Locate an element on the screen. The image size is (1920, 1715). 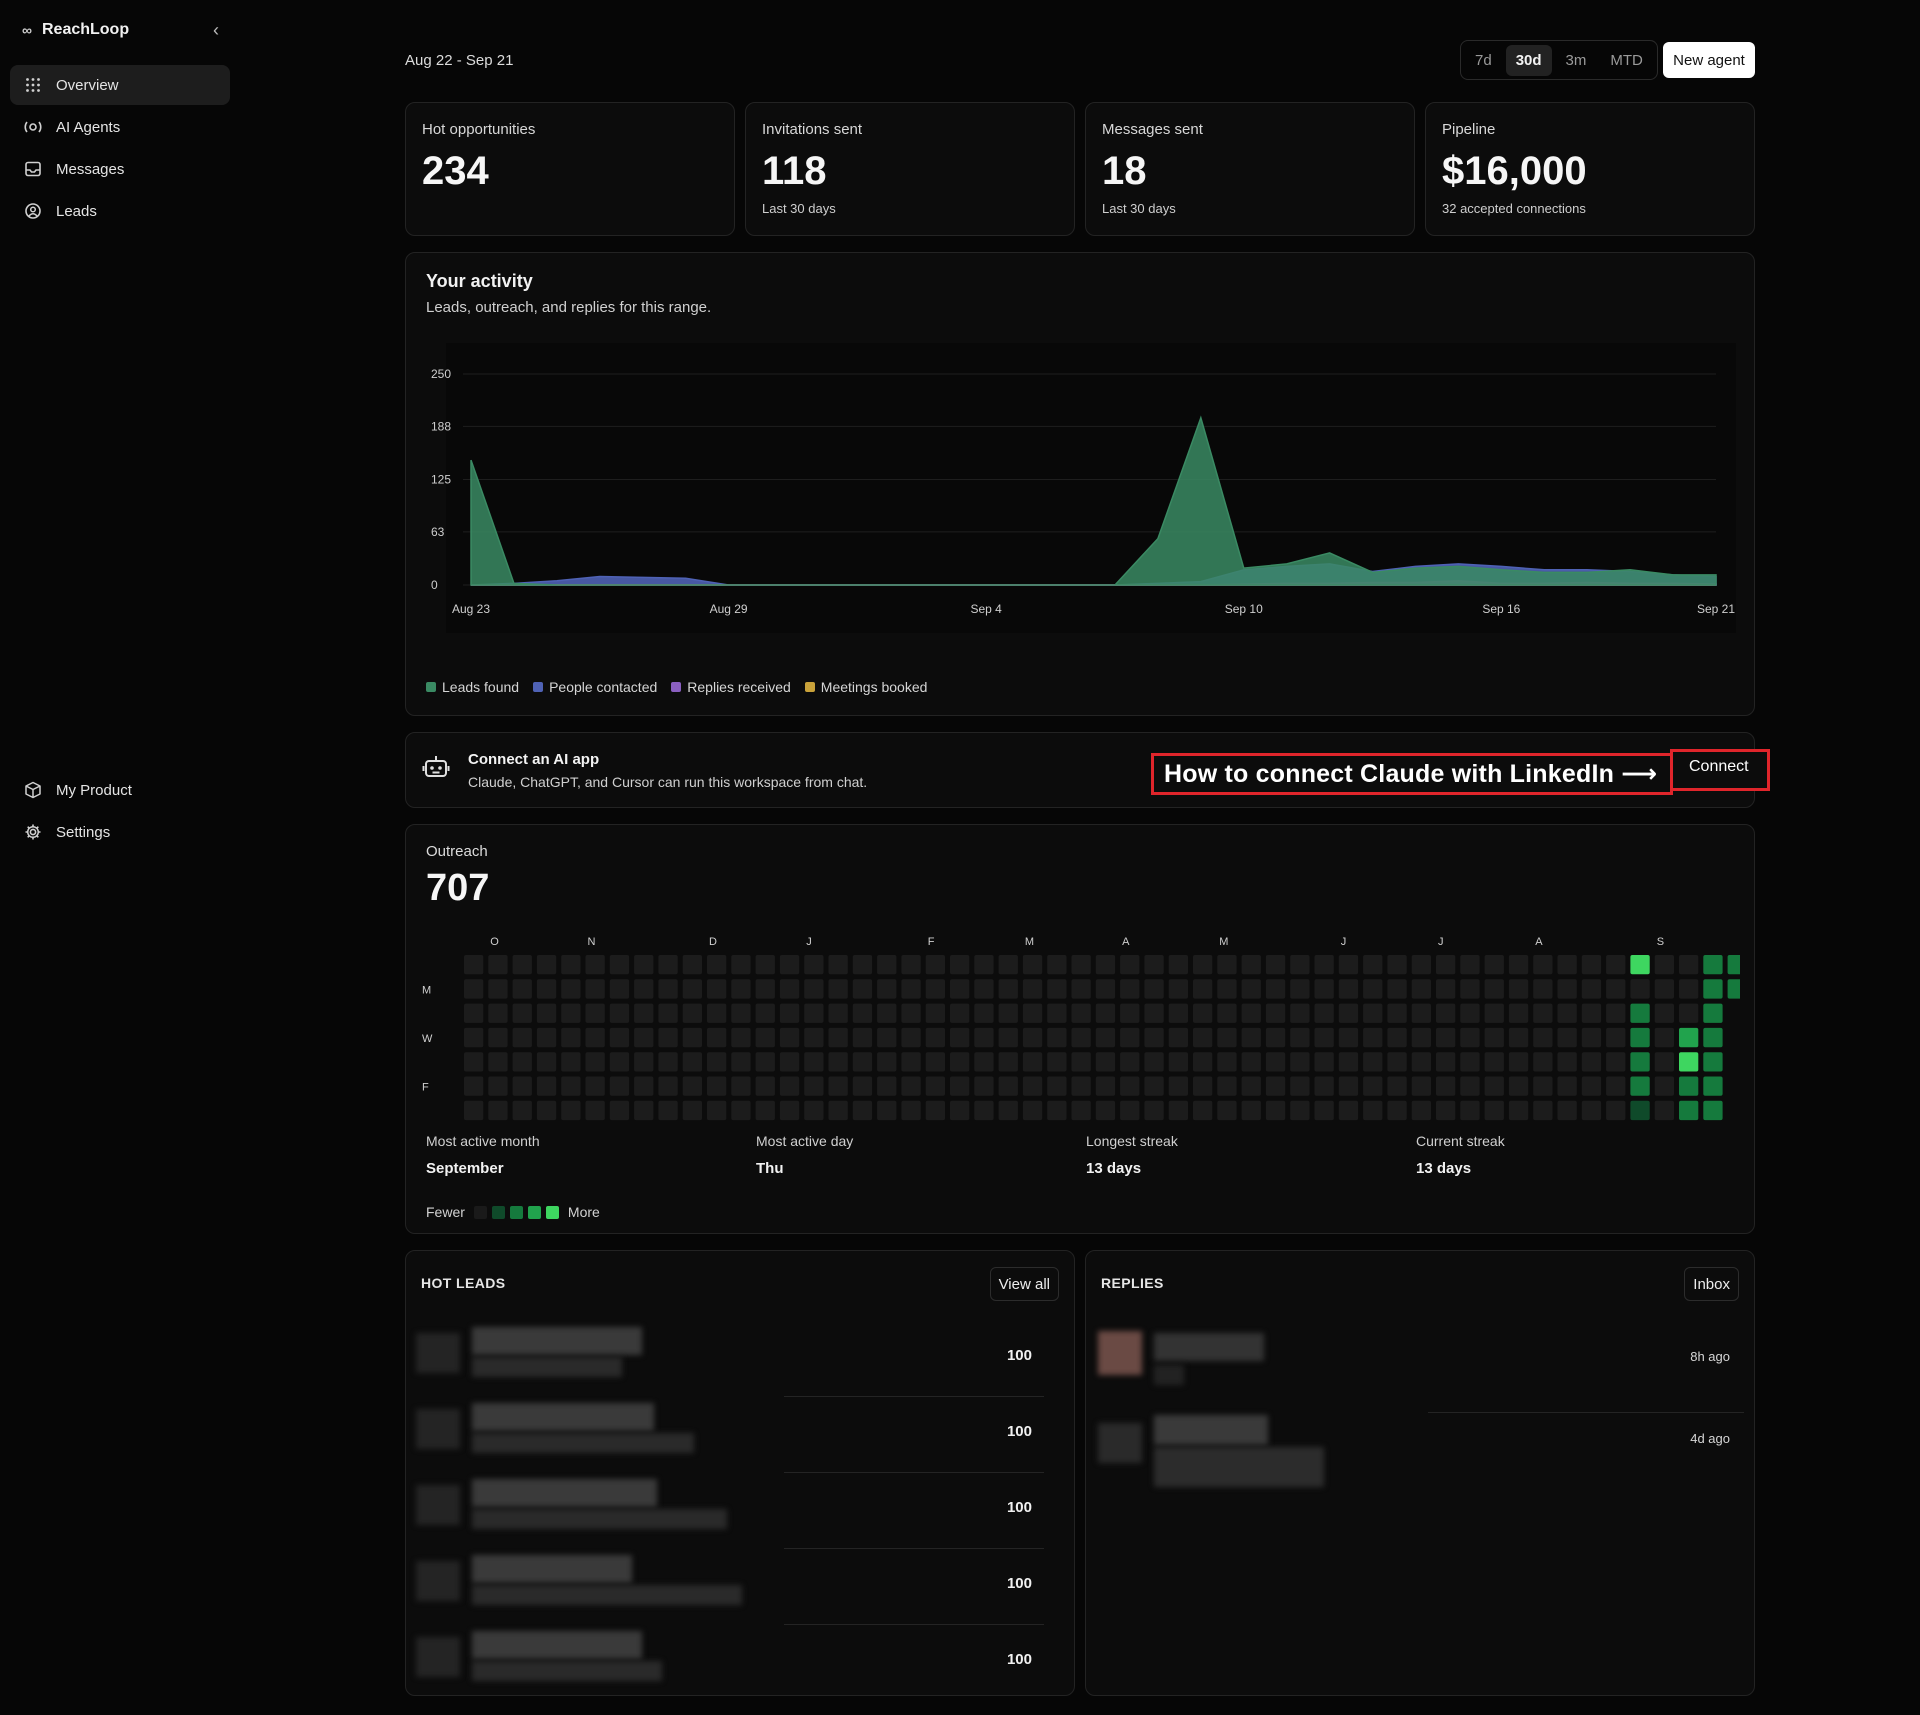
lead-row: 100 is located at coordinates (730, 1587).